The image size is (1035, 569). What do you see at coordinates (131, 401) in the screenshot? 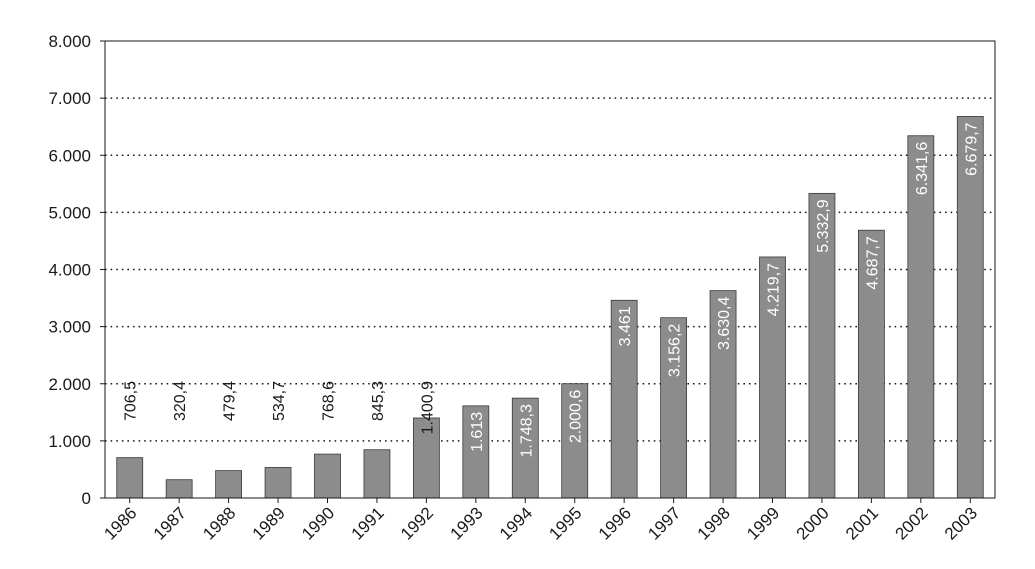
I see `data-label-1986: 706,5` at bounding box center [131, 401].